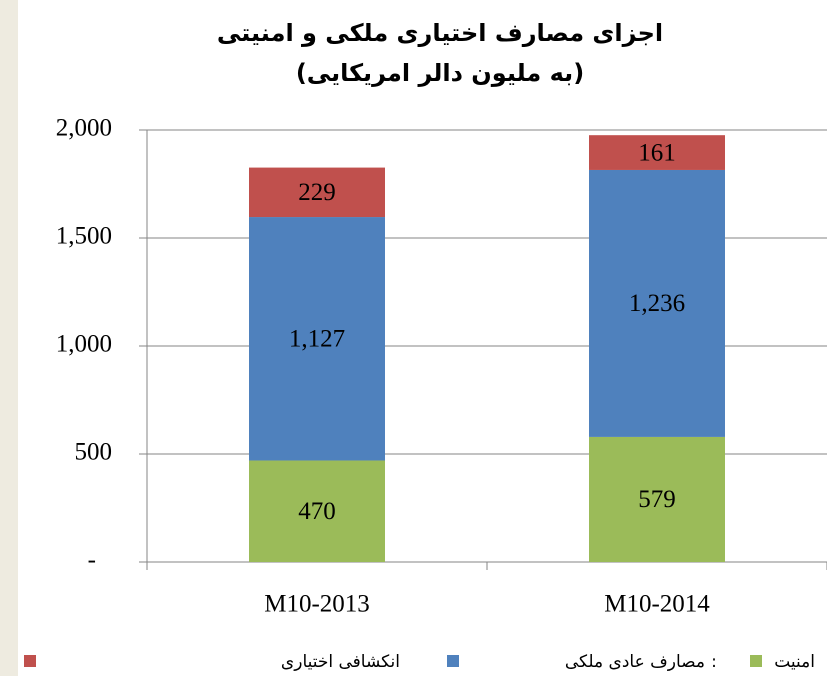 The image size is (827, 676). I want to click on x-tick-label: M10-2014, so click(657, 604).